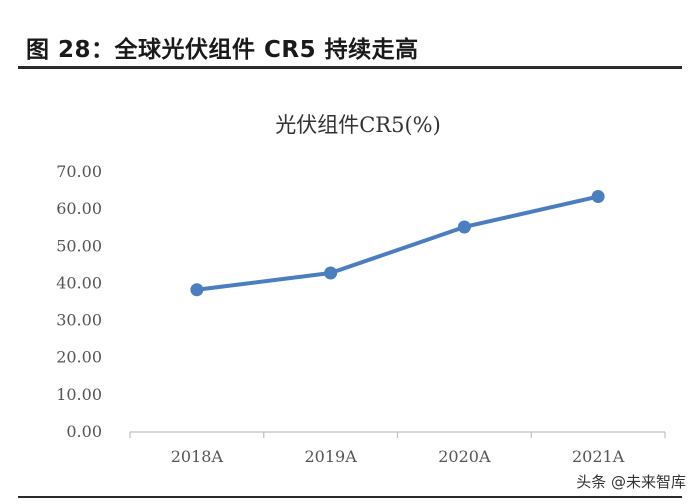  What do you see at coordinates (79, 282) in the screenshot?
I see `y-tick-label: 40.00` at bounding box center [79, 282].